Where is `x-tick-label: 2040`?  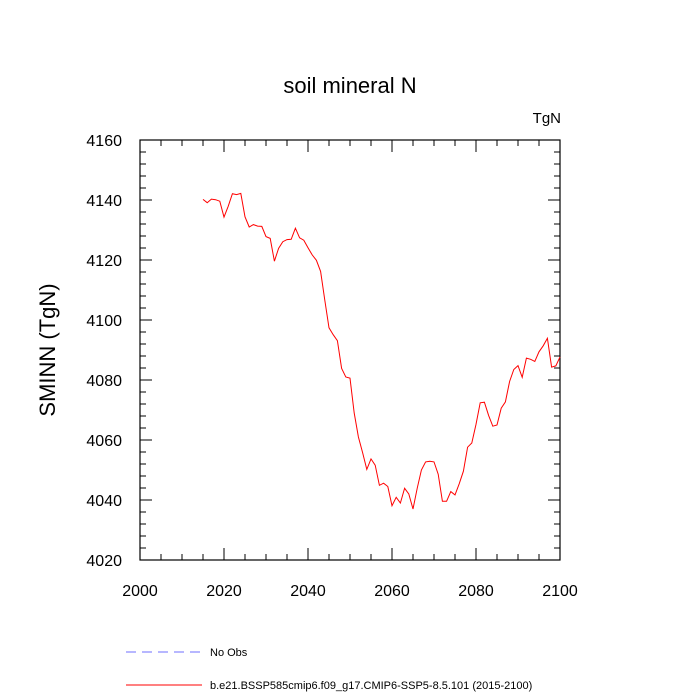 x-tick-label: 2040 is located at coordinates (308, 591).